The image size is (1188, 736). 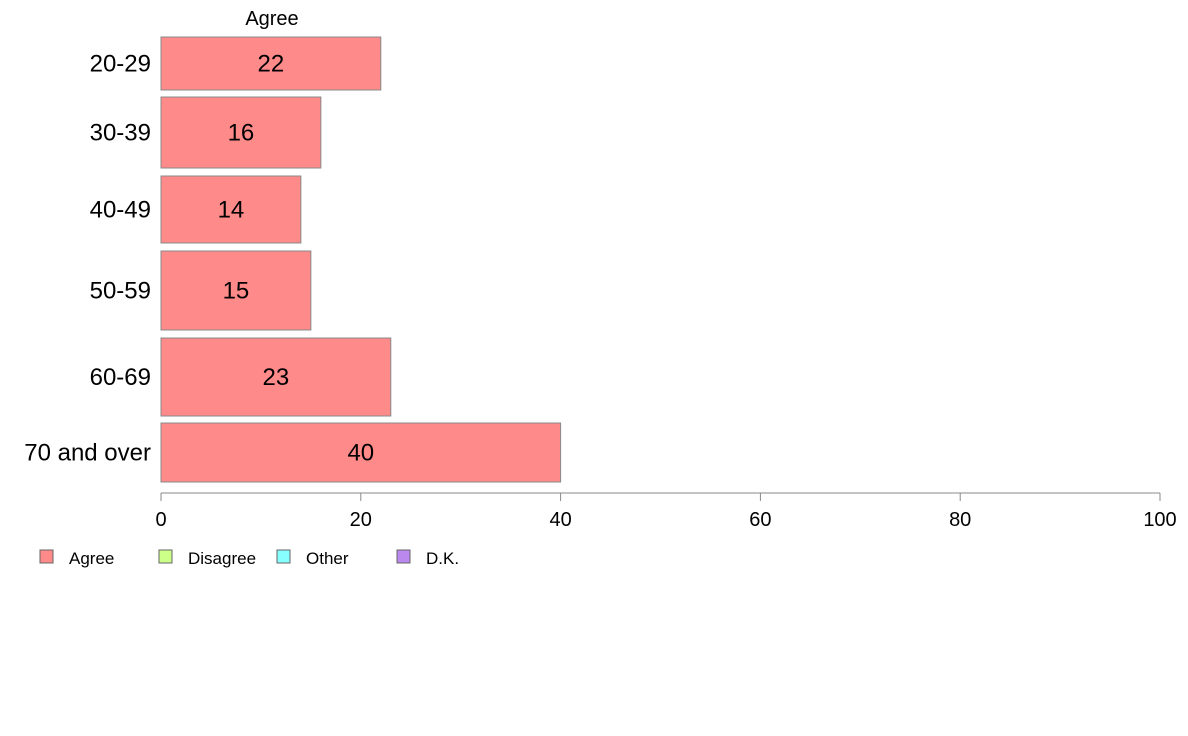 I want to click on bar-value-label: 14, so click(x=231, y=210).